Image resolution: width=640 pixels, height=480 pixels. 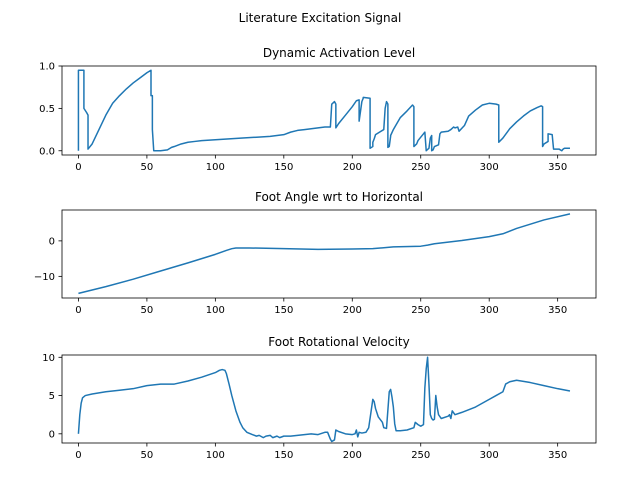 I want to click on y-tick-label: 10, so click(x=48, y=358).